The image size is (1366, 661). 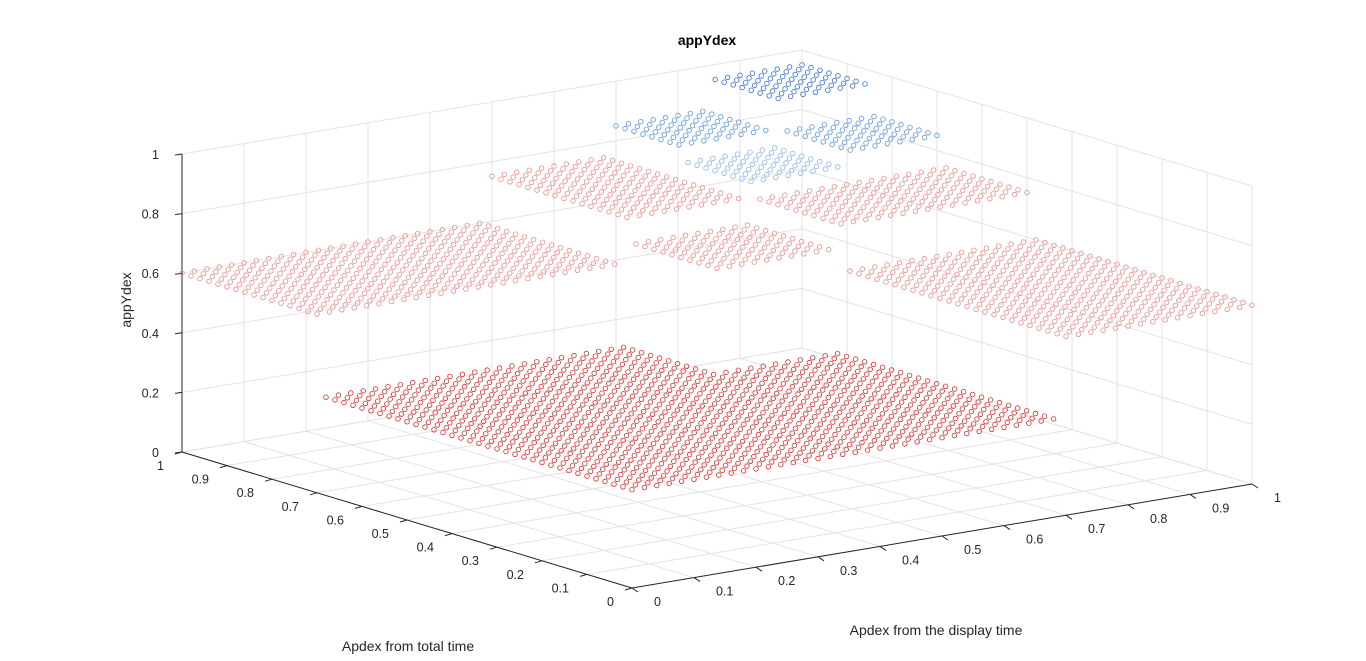 I want to click on z-tick-mark, so click(x=178, y=214).